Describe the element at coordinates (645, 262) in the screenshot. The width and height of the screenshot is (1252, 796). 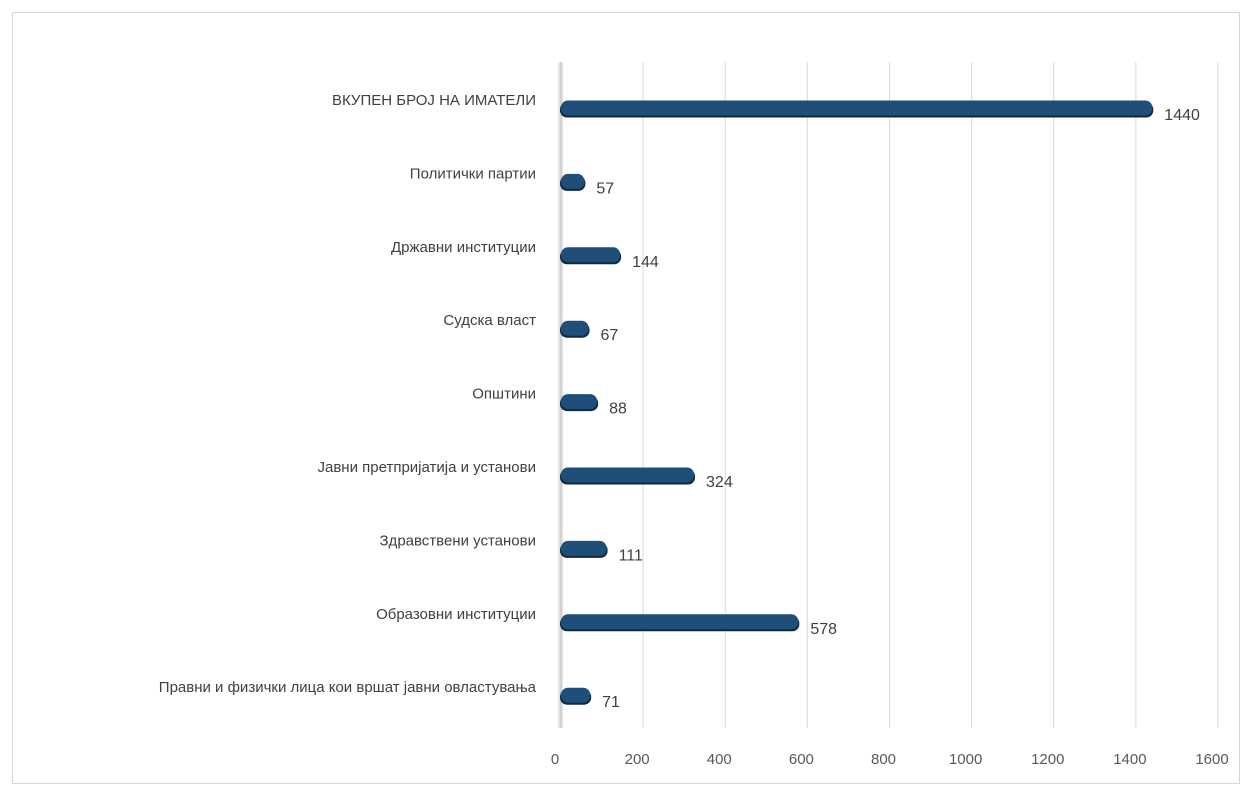
I see `data-label: 144` at that location.